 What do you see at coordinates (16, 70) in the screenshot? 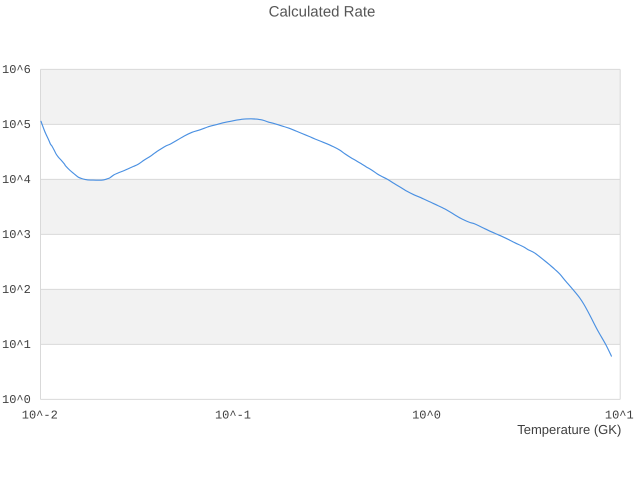
I see `svg-text: 10^6` at bounding box center [16, 70].